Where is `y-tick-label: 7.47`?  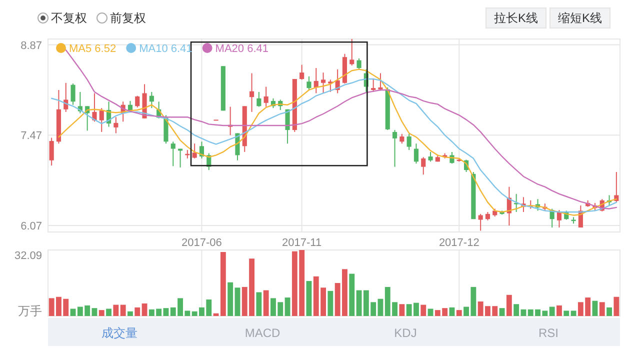 y-tick-label: 7.47 is located at coordinates (31, 136).